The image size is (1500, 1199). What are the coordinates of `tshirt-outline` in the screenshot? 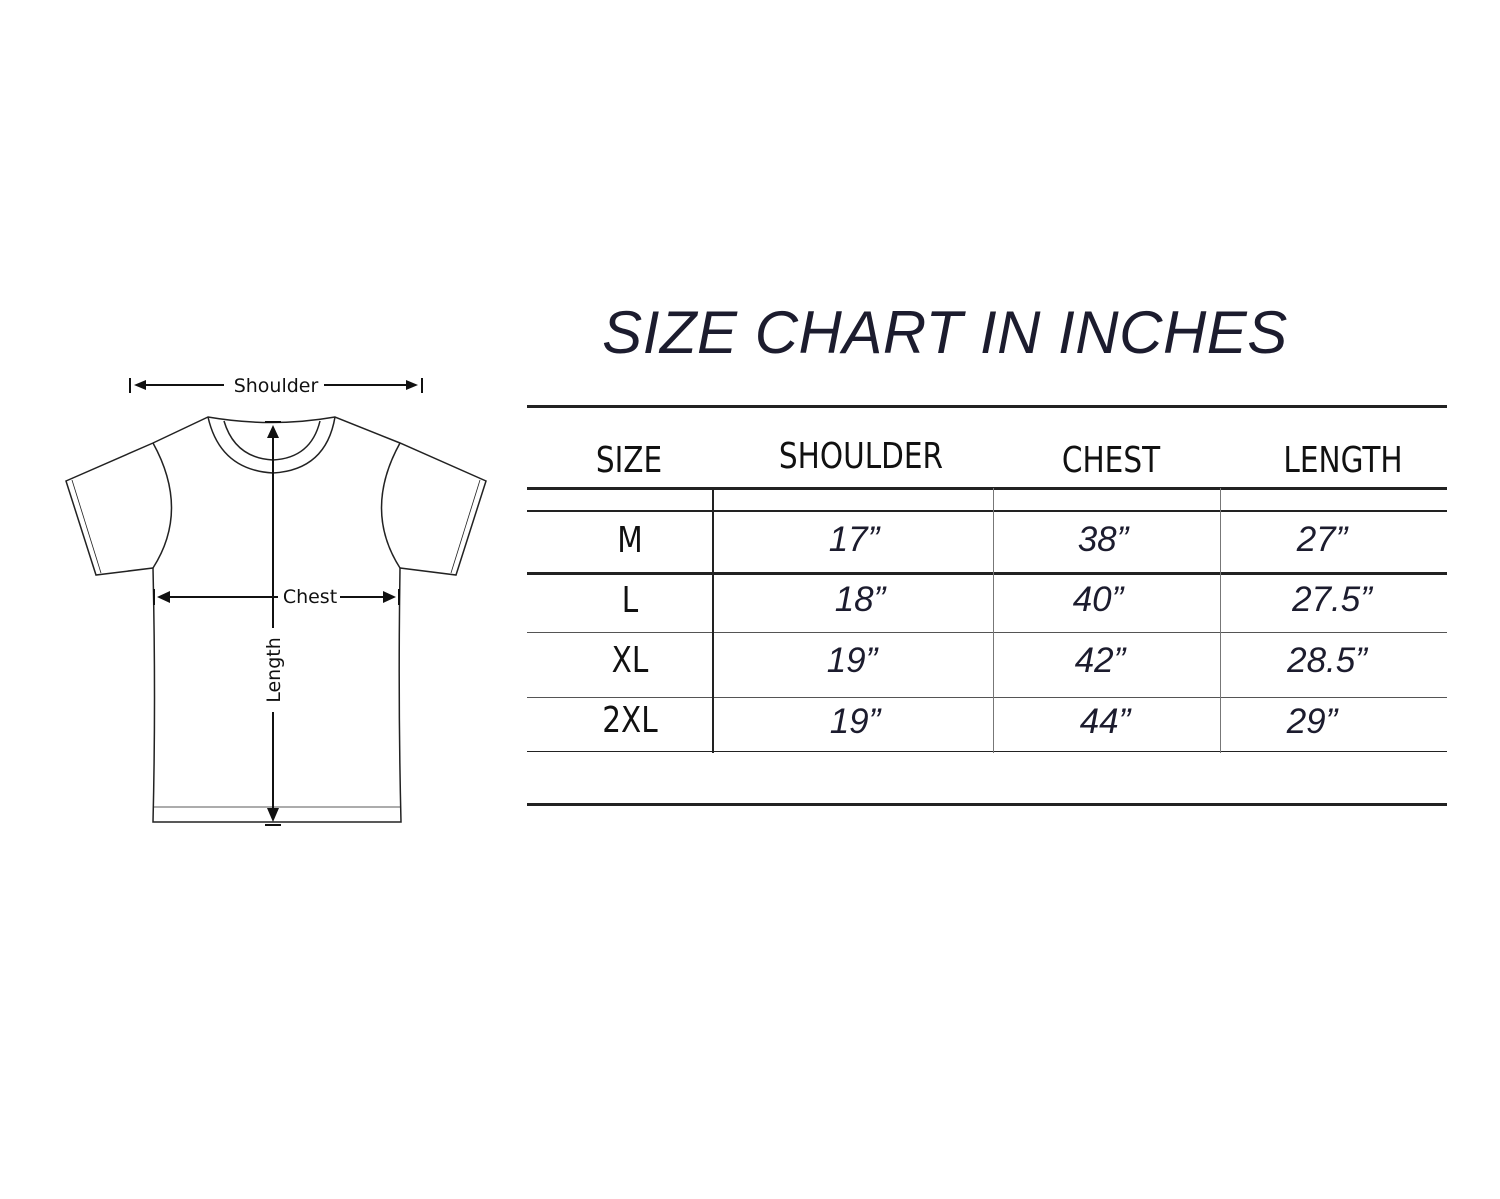 It's located at (276, 619).